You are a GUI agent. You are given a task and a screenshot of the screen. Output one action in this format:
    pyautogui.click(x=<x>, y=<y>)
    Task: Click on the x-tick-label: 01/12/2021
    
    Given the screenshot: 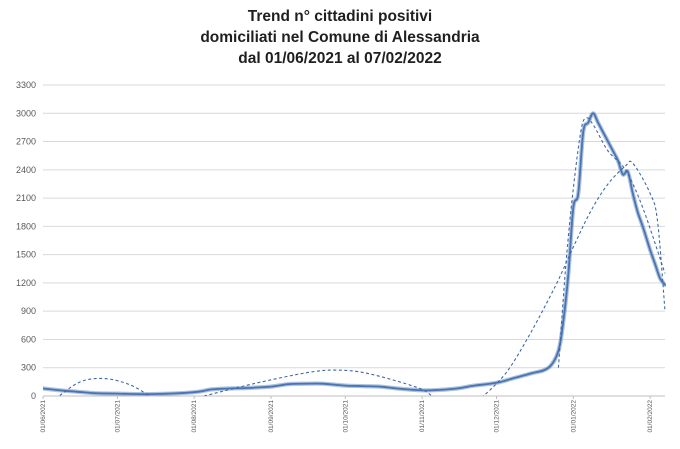 What is the action you would take?
    pyautogui.click(x=496, y=416)
    